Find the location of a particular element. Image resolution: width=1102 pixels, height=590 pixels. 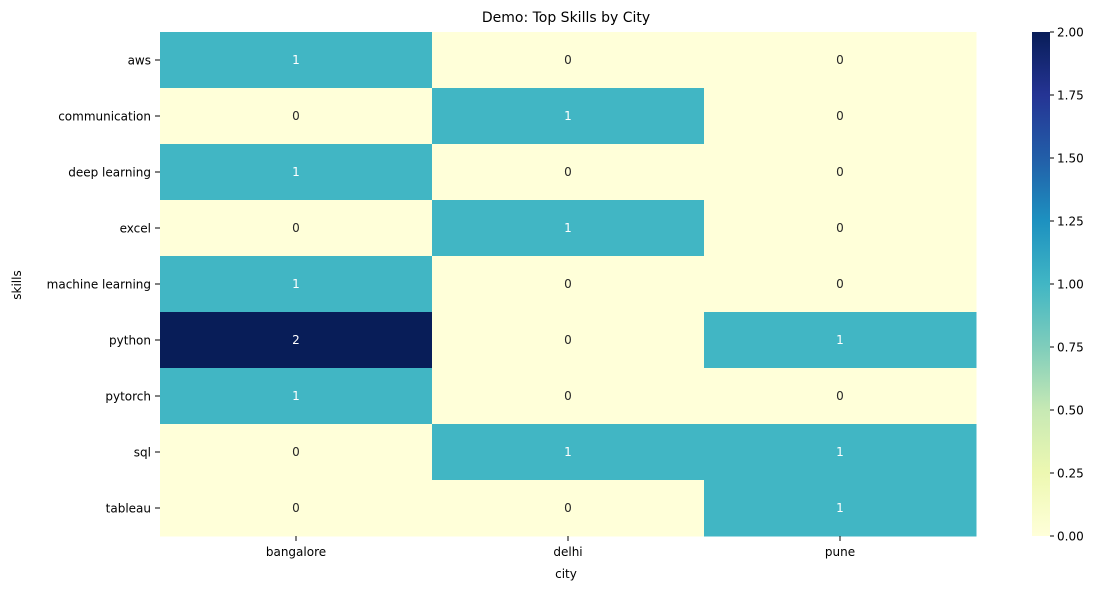

colorbar-tick-label: 1.00 is located at coordinates (1070, 285).